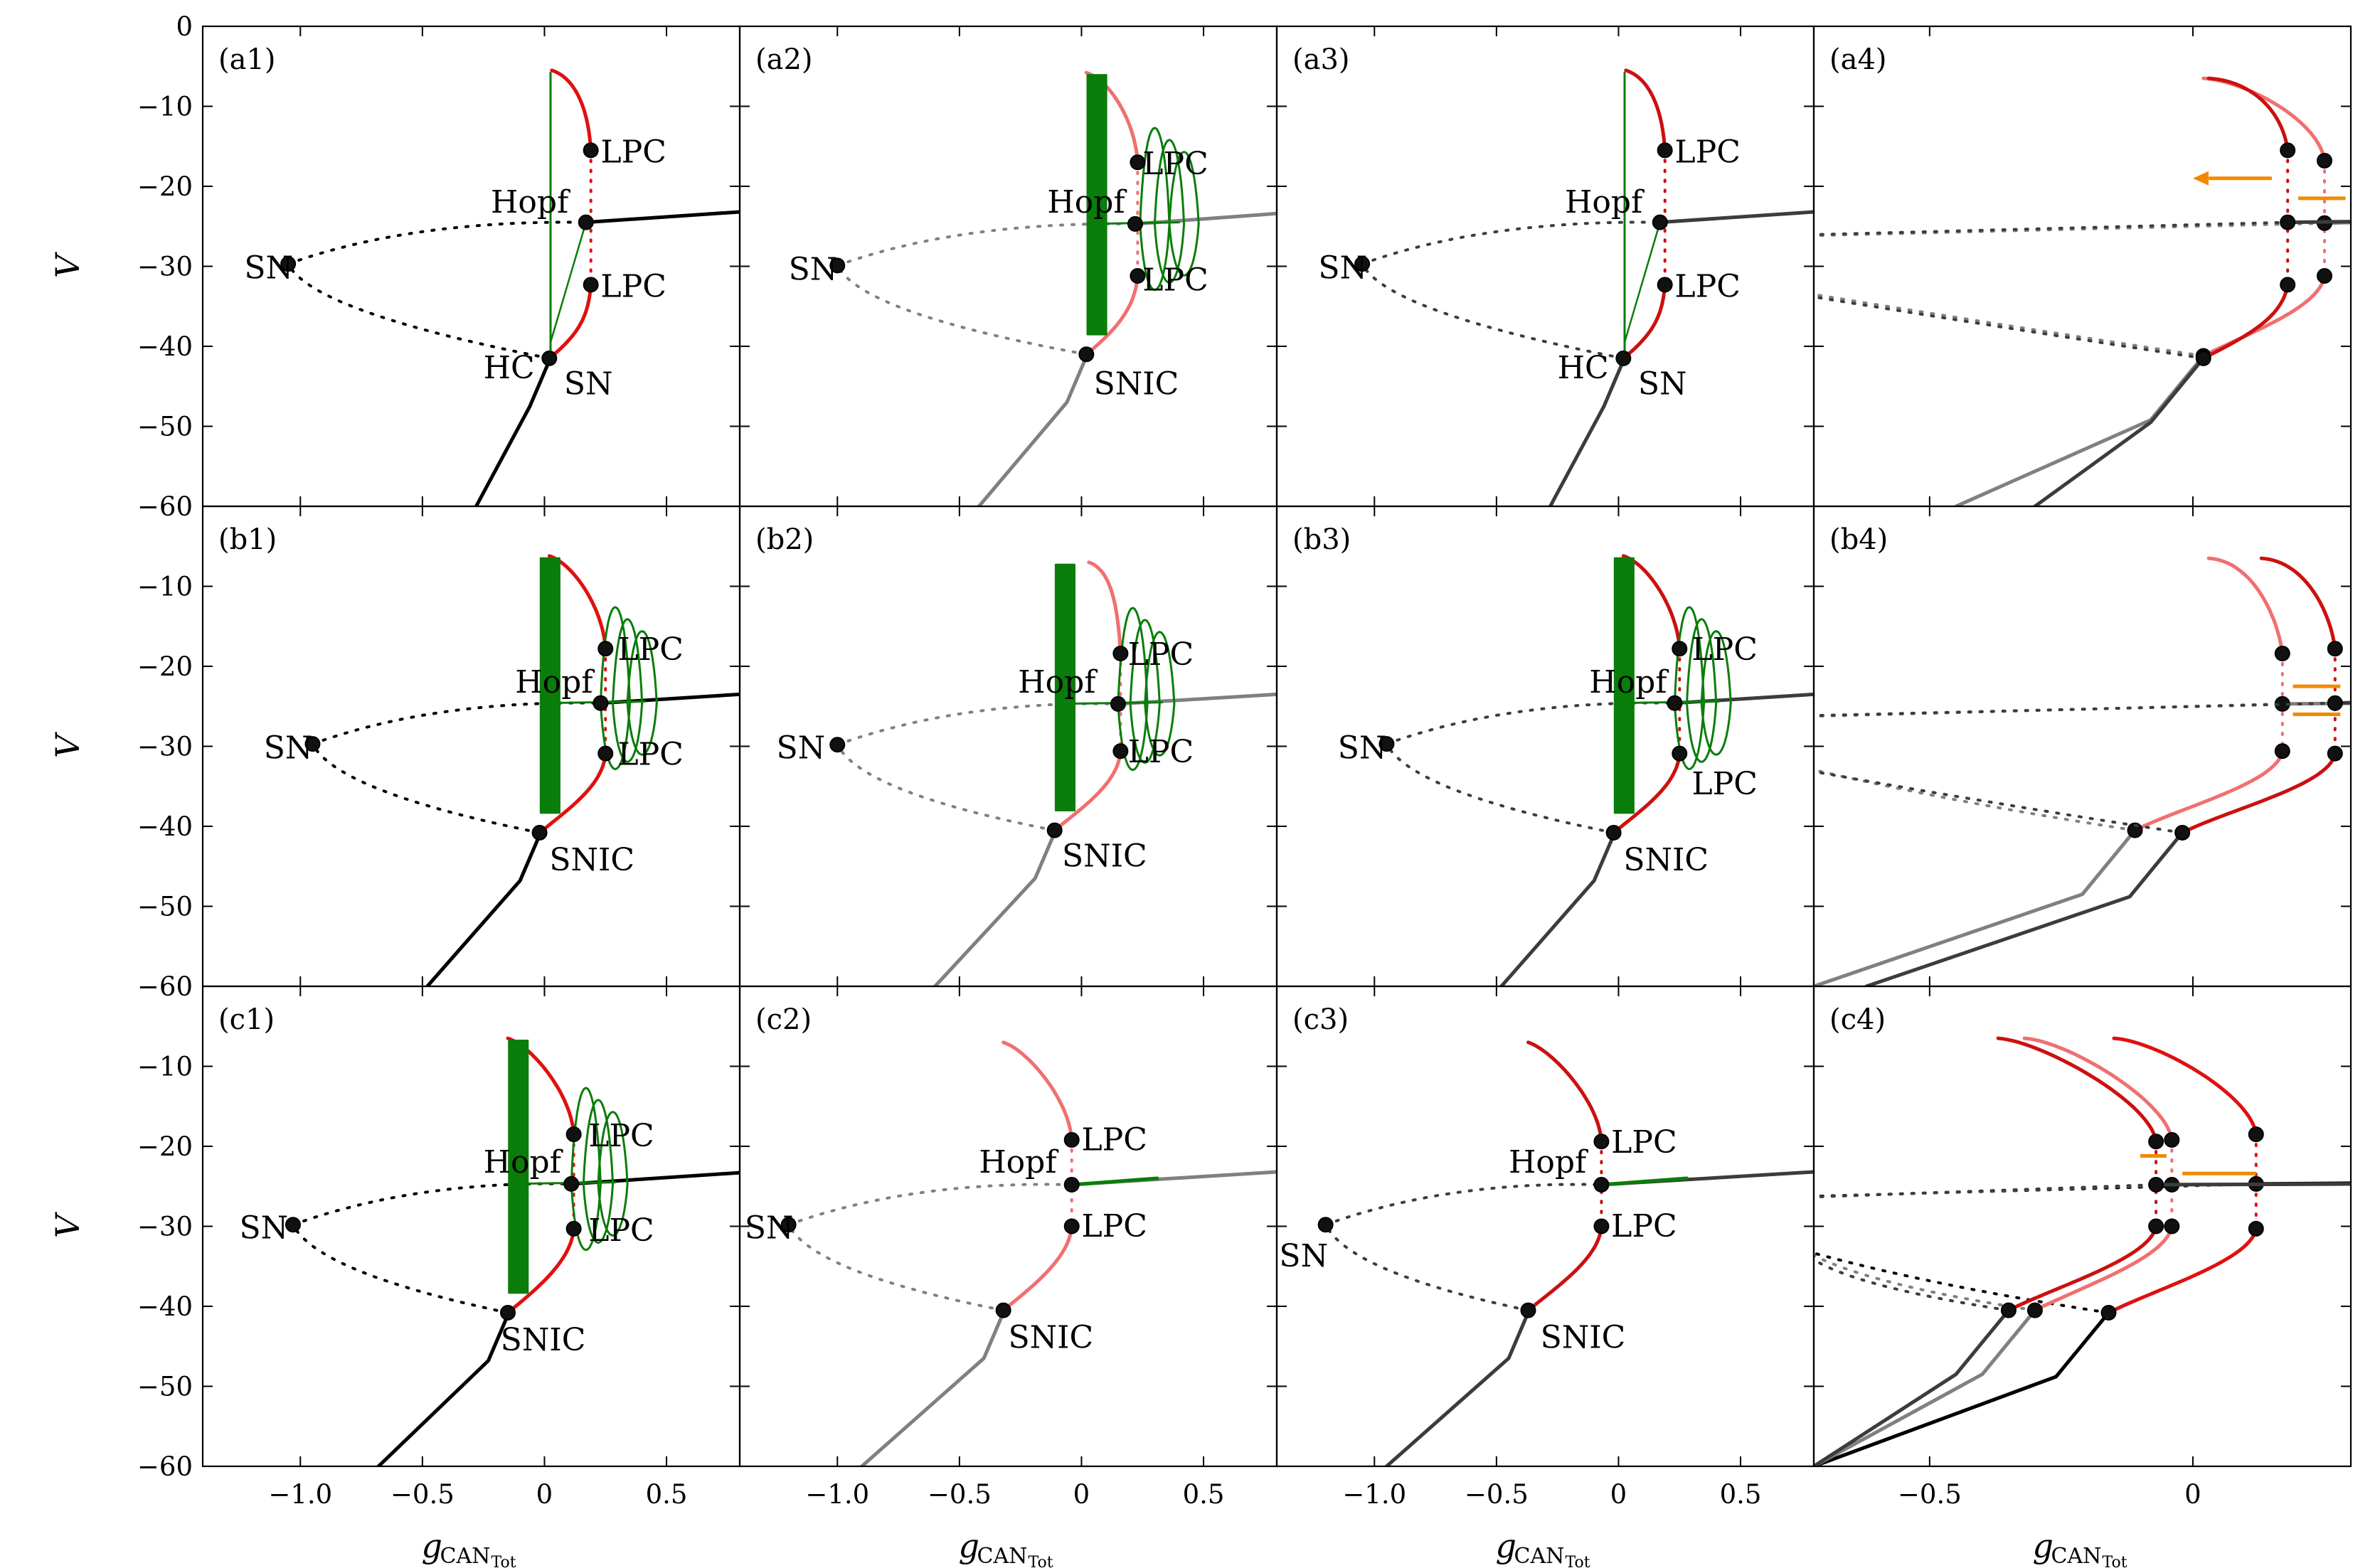 The width and height of the screenshot is (2380, 1568). I want to click on panel-label: (a3), so click(1321, 59).